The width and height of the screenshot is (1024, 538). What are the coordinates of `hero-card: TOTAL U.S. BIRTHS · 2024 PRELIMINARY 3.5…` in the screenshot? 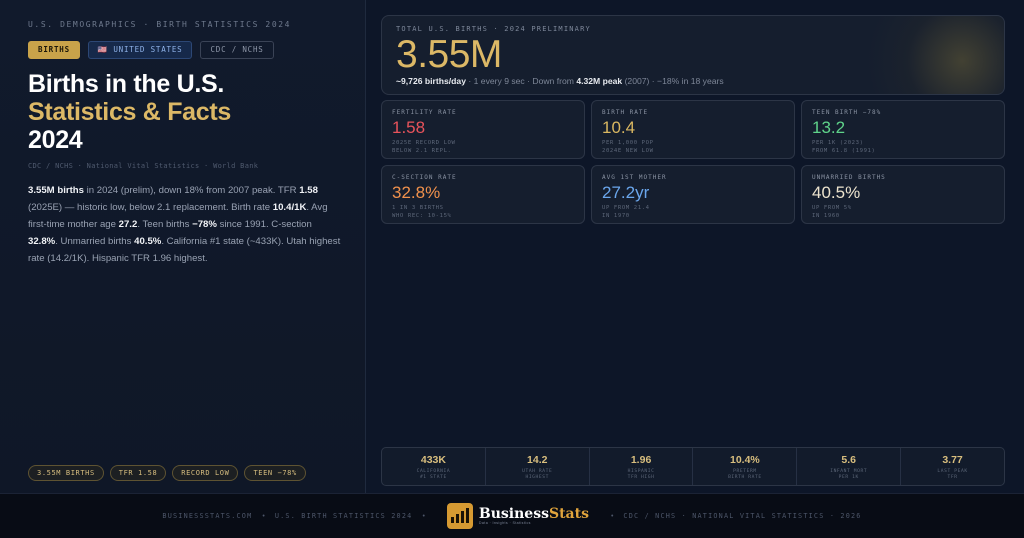 It's located at (693, 55).